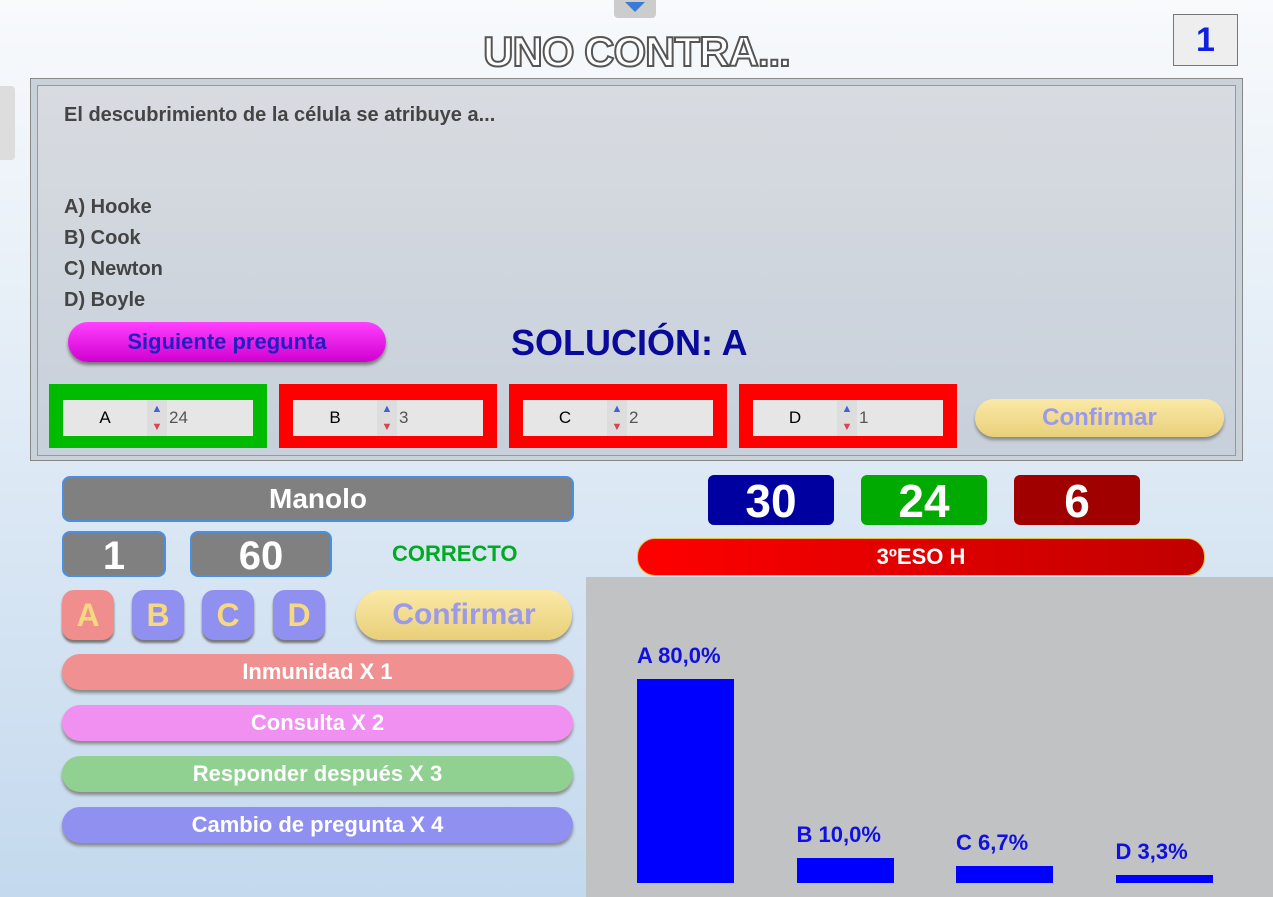  Describe the element at coordinates (335, 417) in the screenshot. I see `answer-letter: B` at that location.